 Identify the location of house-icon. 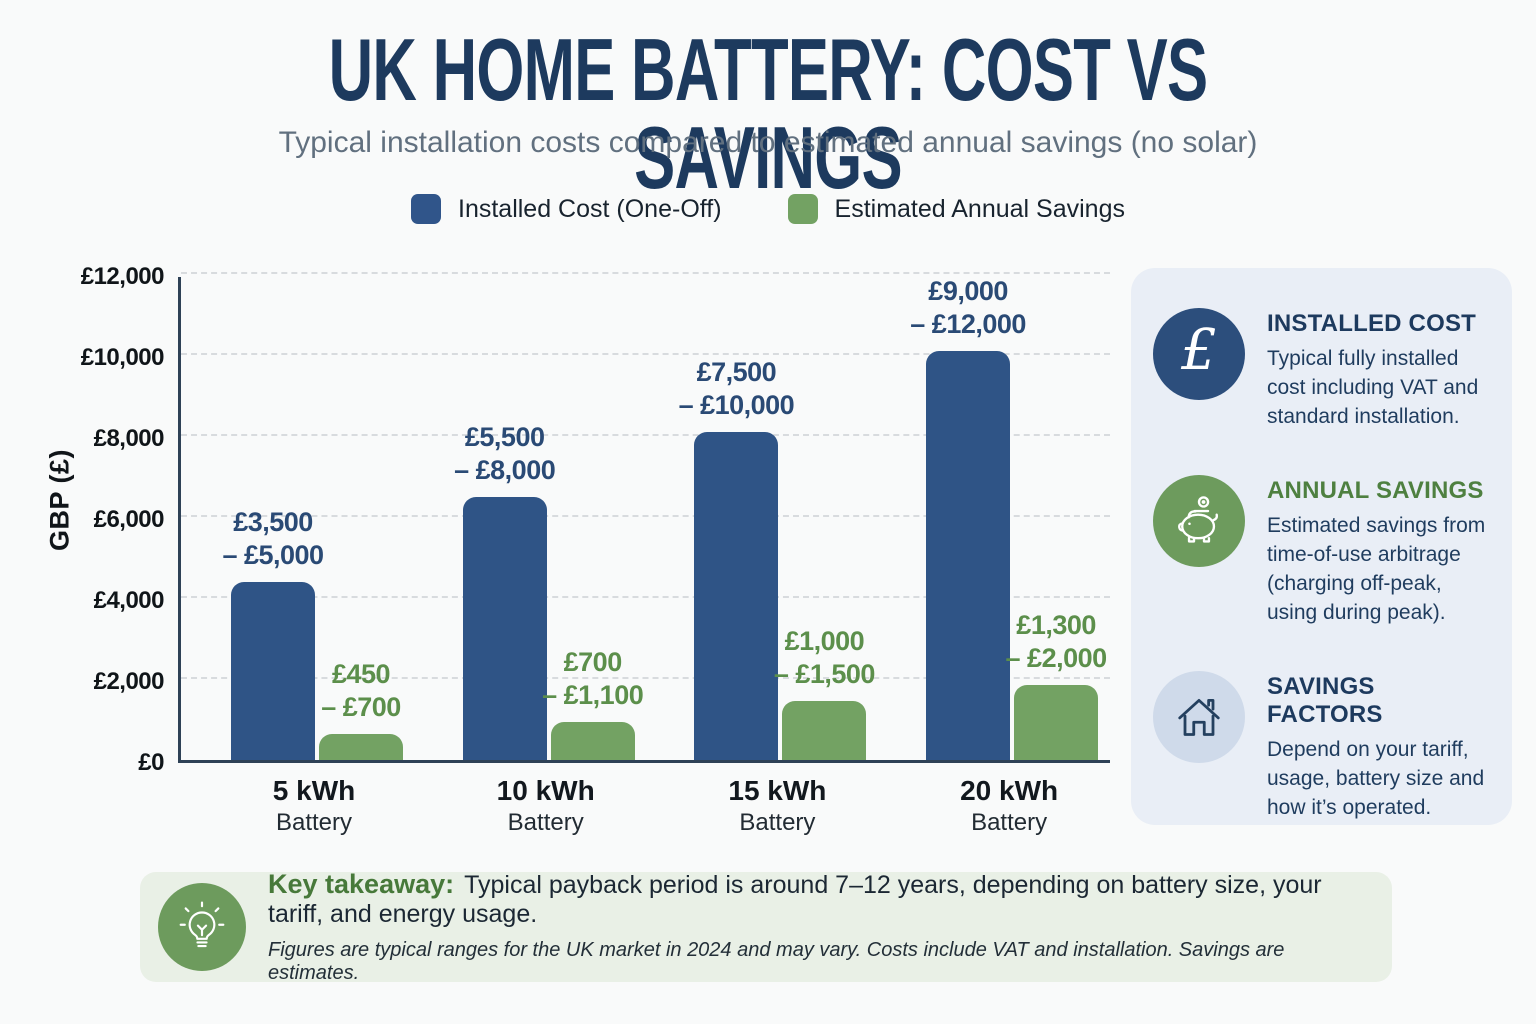
(1199, 717).